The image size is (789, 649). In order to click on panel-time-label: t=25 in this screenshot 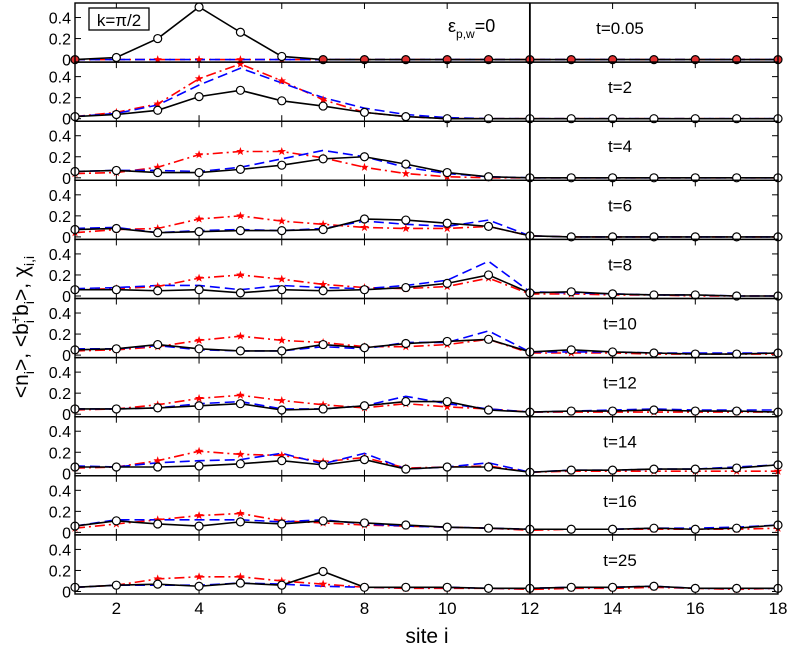, I will do `click(620, 560)`.